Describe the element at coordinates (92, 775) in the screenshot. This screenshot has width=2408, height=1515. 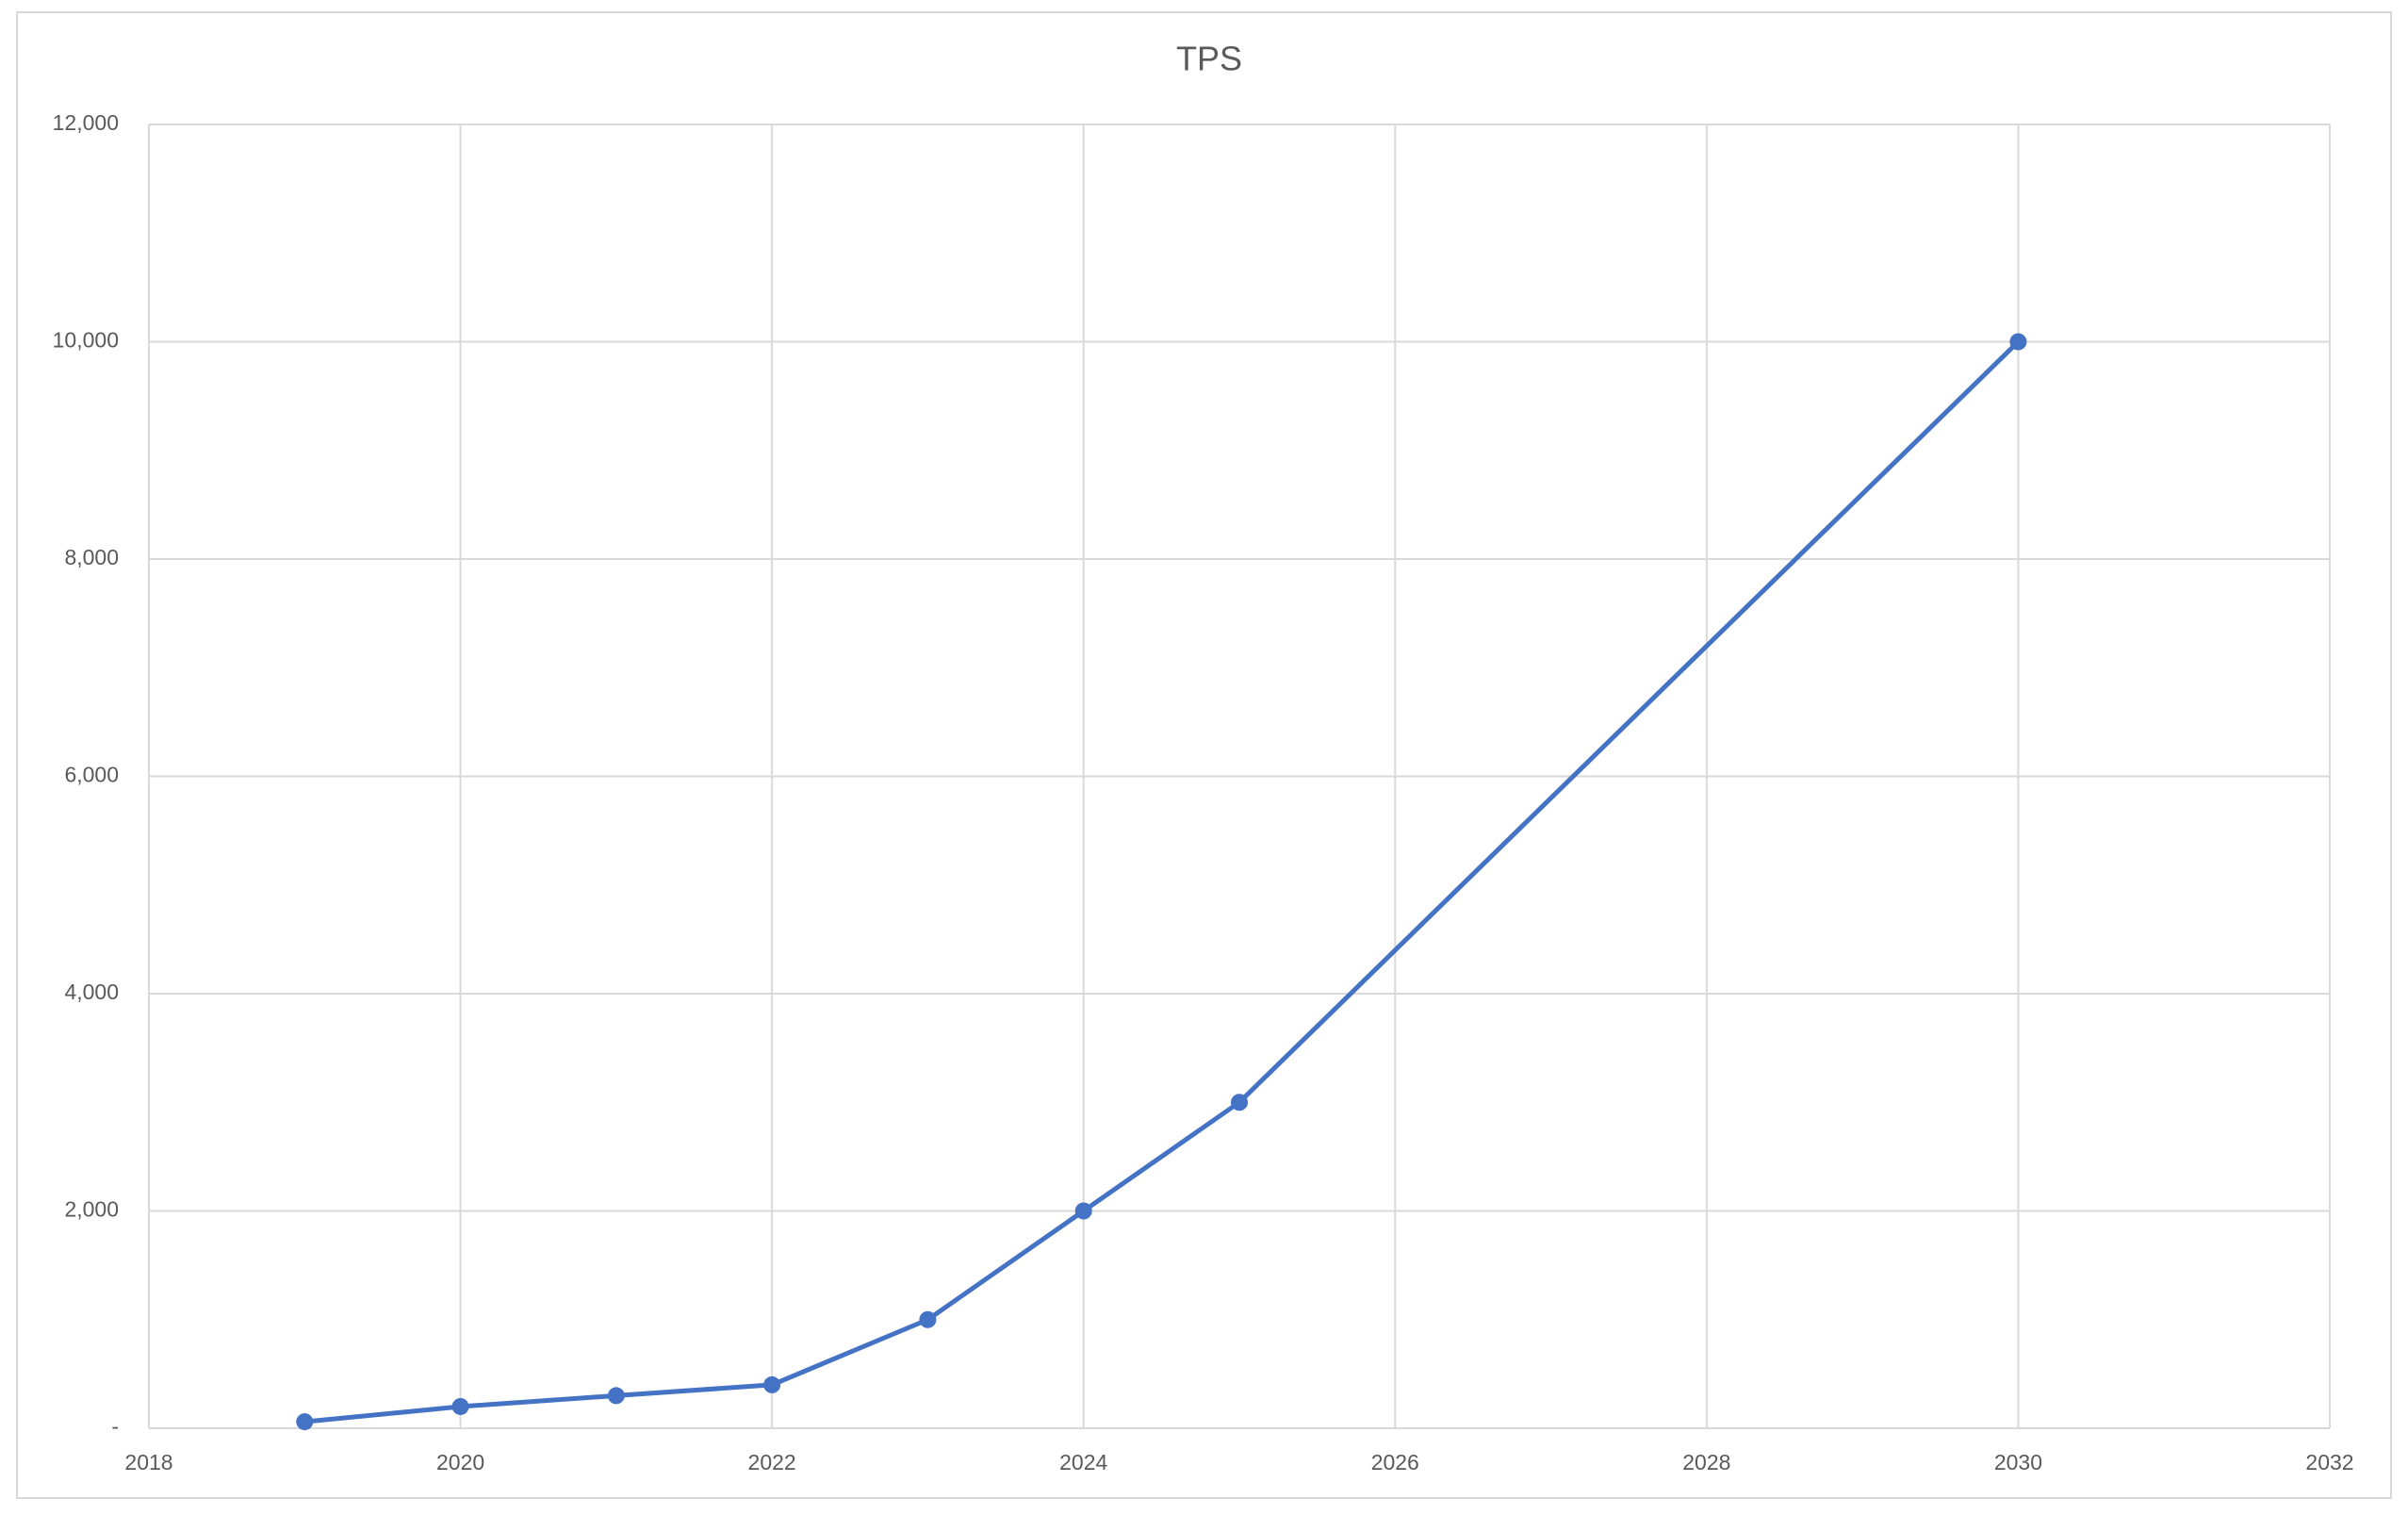
I see `y-tick-label: 6,000` at that location.